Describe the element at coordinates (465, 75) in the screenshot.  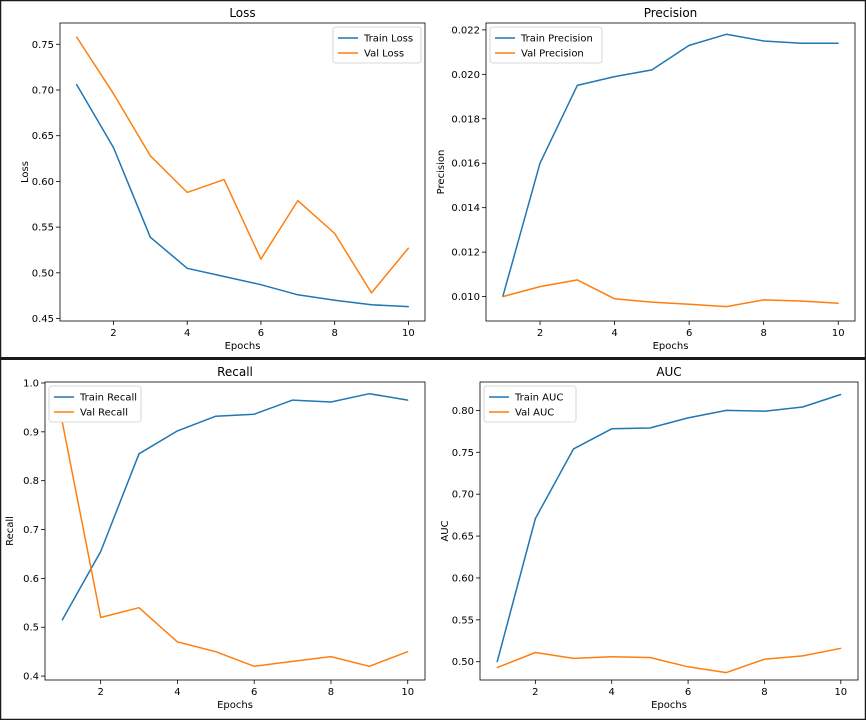
I see `y-tick-label: 0.020` at that location.